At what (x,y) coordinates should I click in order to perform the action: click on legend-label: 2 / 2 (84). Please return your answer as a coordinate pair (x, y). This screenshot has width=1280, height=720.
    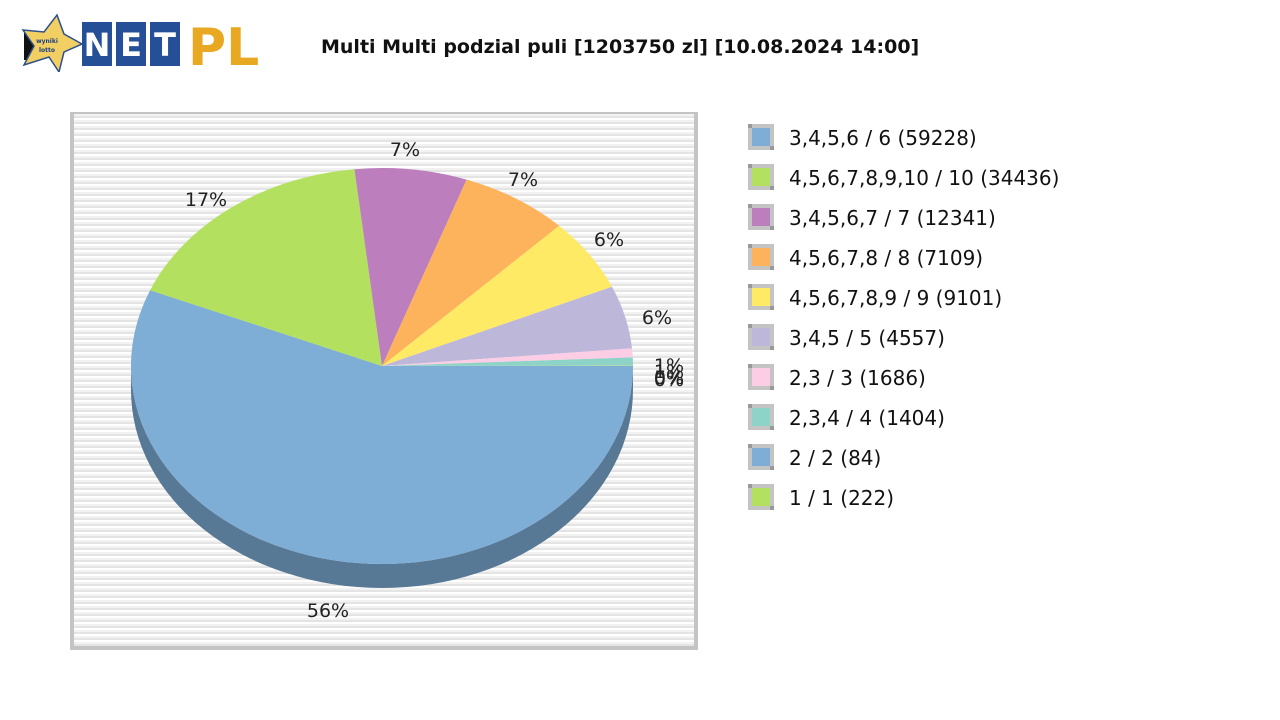
    Looking at the image, I should click on (835, 458).